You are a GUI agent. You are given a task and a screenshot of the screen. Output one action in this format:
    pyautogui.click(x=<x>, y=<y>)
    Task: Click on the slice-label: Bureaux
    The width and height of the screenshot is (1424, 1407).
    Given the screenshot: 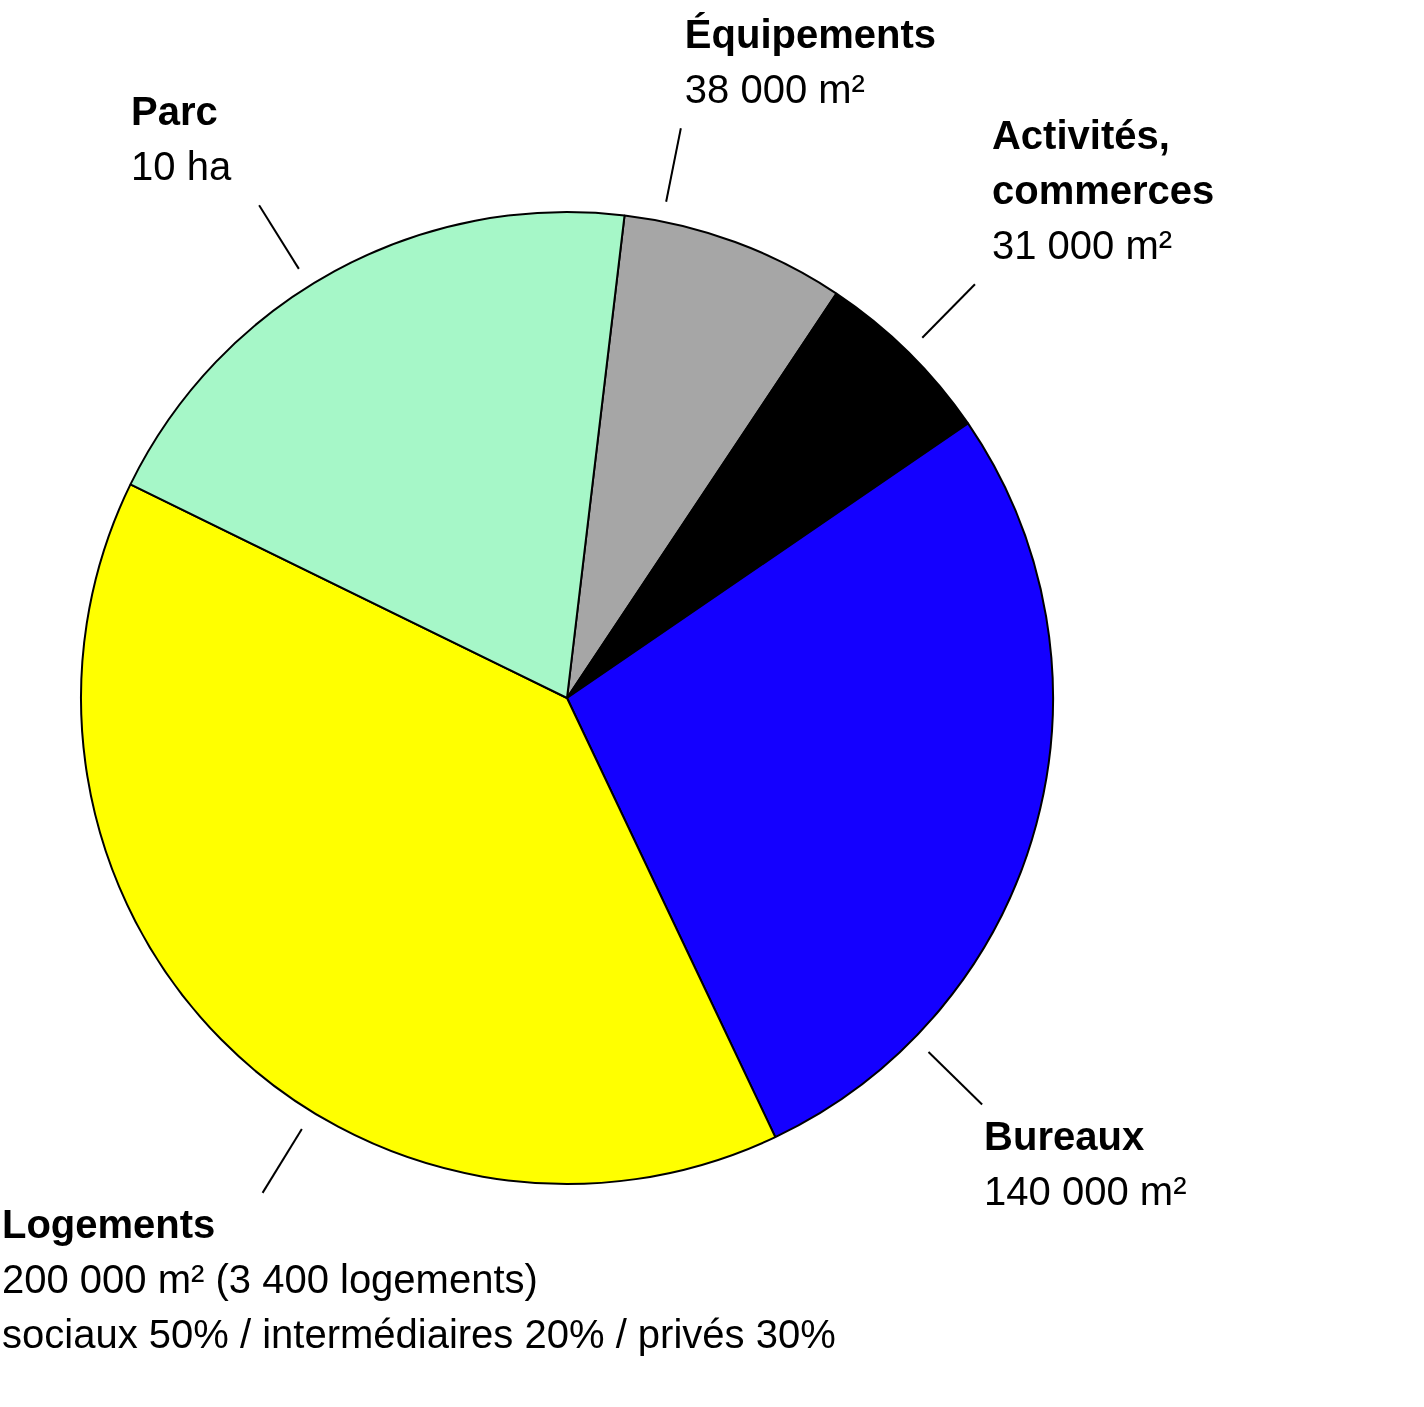 What is the action you would take?
    pyautogui.click(x=1064, y=1135)
    